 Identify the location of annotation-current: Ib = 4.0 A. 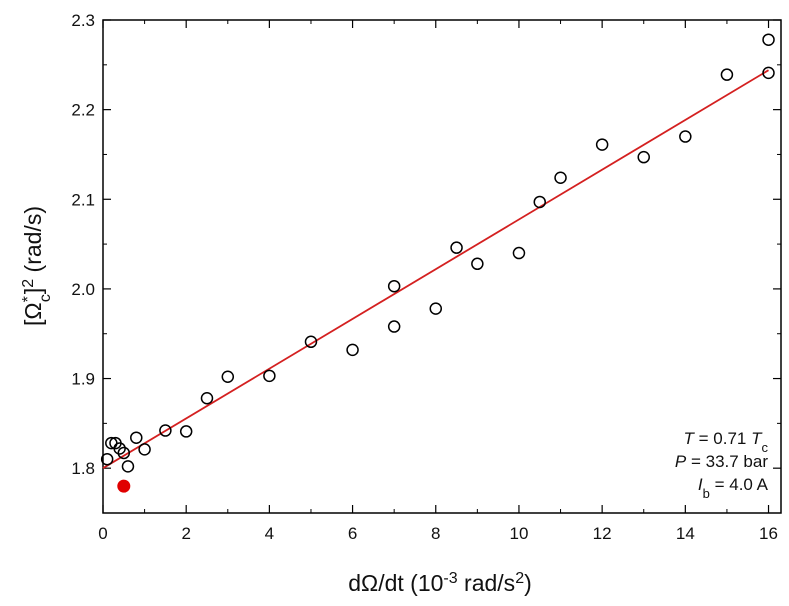
(733, 488).